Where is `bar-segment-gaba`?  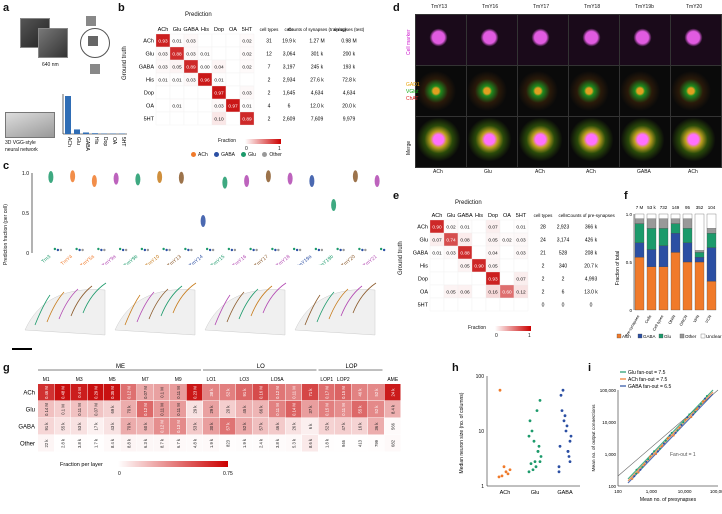 bar-segment-gaba is located at coordinates (639, 250).